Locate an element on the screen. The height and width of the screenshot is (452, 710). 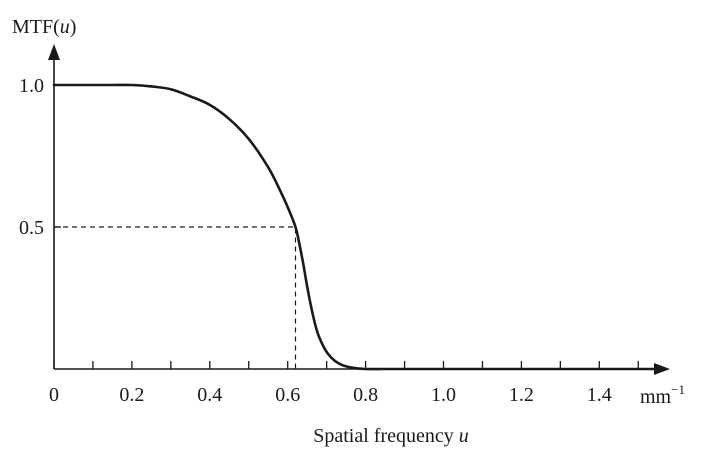
x-tick-label: 0.2 is located at coordinates (131, 395).